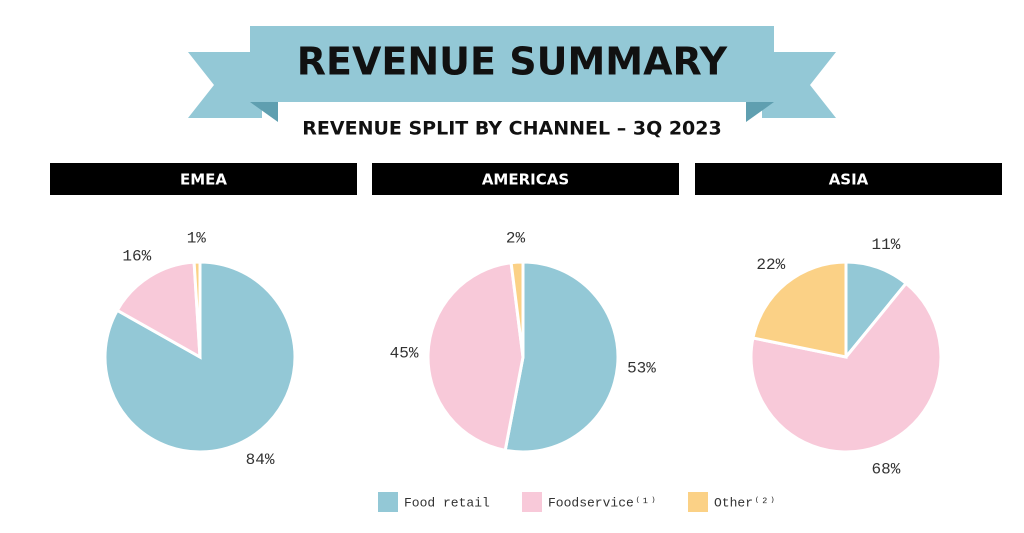 The height and width of the screenshot is (533, 1024). I want to click on ribbon-right, so click(799, 85).